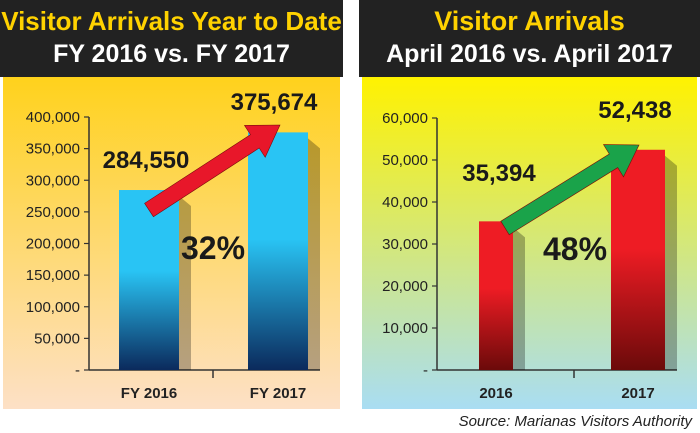 Image resolution: width=700 pixels, height=433 pixels. Describe the element at coordinates (53, 244) in the screenshot. I see `y-tick-label: 200,000` at that location.